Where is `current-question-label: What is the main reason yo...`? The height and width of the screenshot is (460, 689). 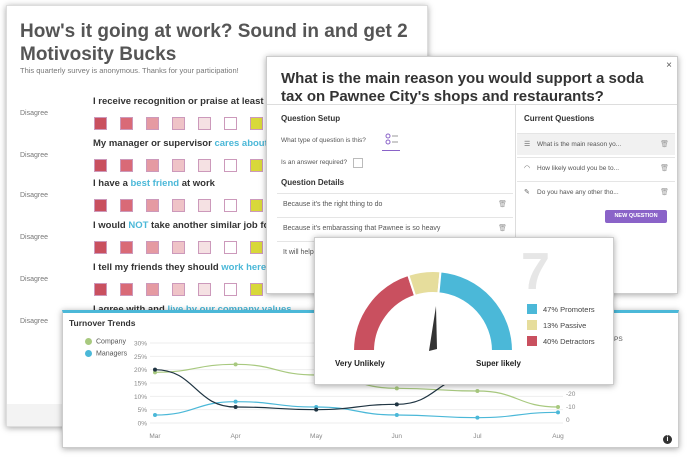 current-question-label: What is the main reason yo... is located at coordinates (579, 144).